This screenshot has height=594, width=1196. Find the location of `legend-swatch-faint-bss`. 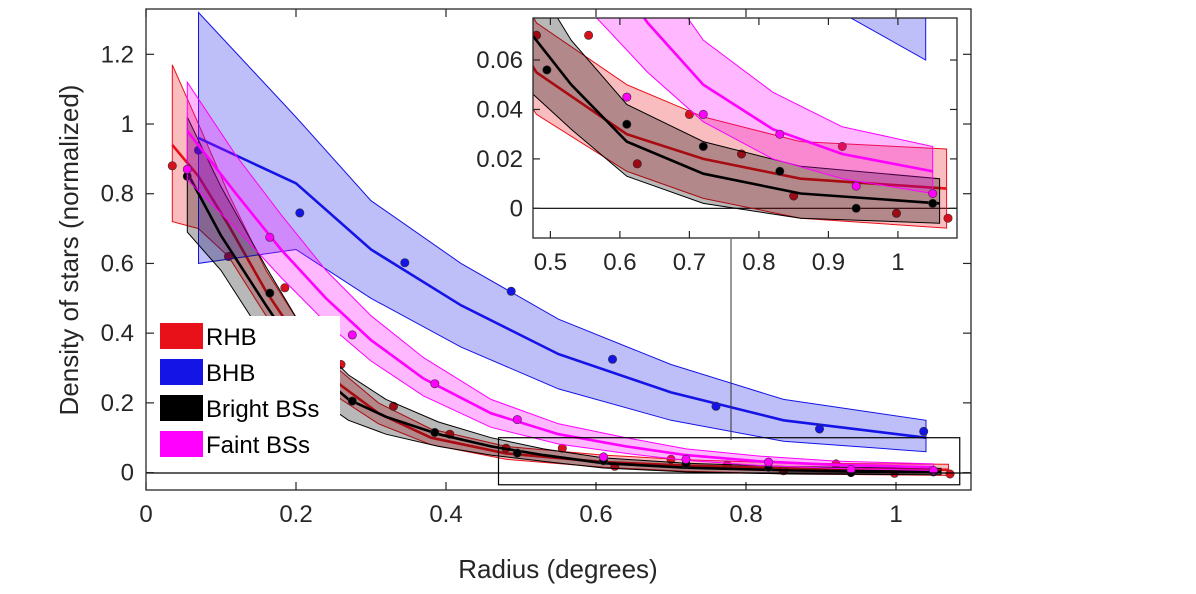

legend-swatch-faint-bss is located at coordinates (181, 444).